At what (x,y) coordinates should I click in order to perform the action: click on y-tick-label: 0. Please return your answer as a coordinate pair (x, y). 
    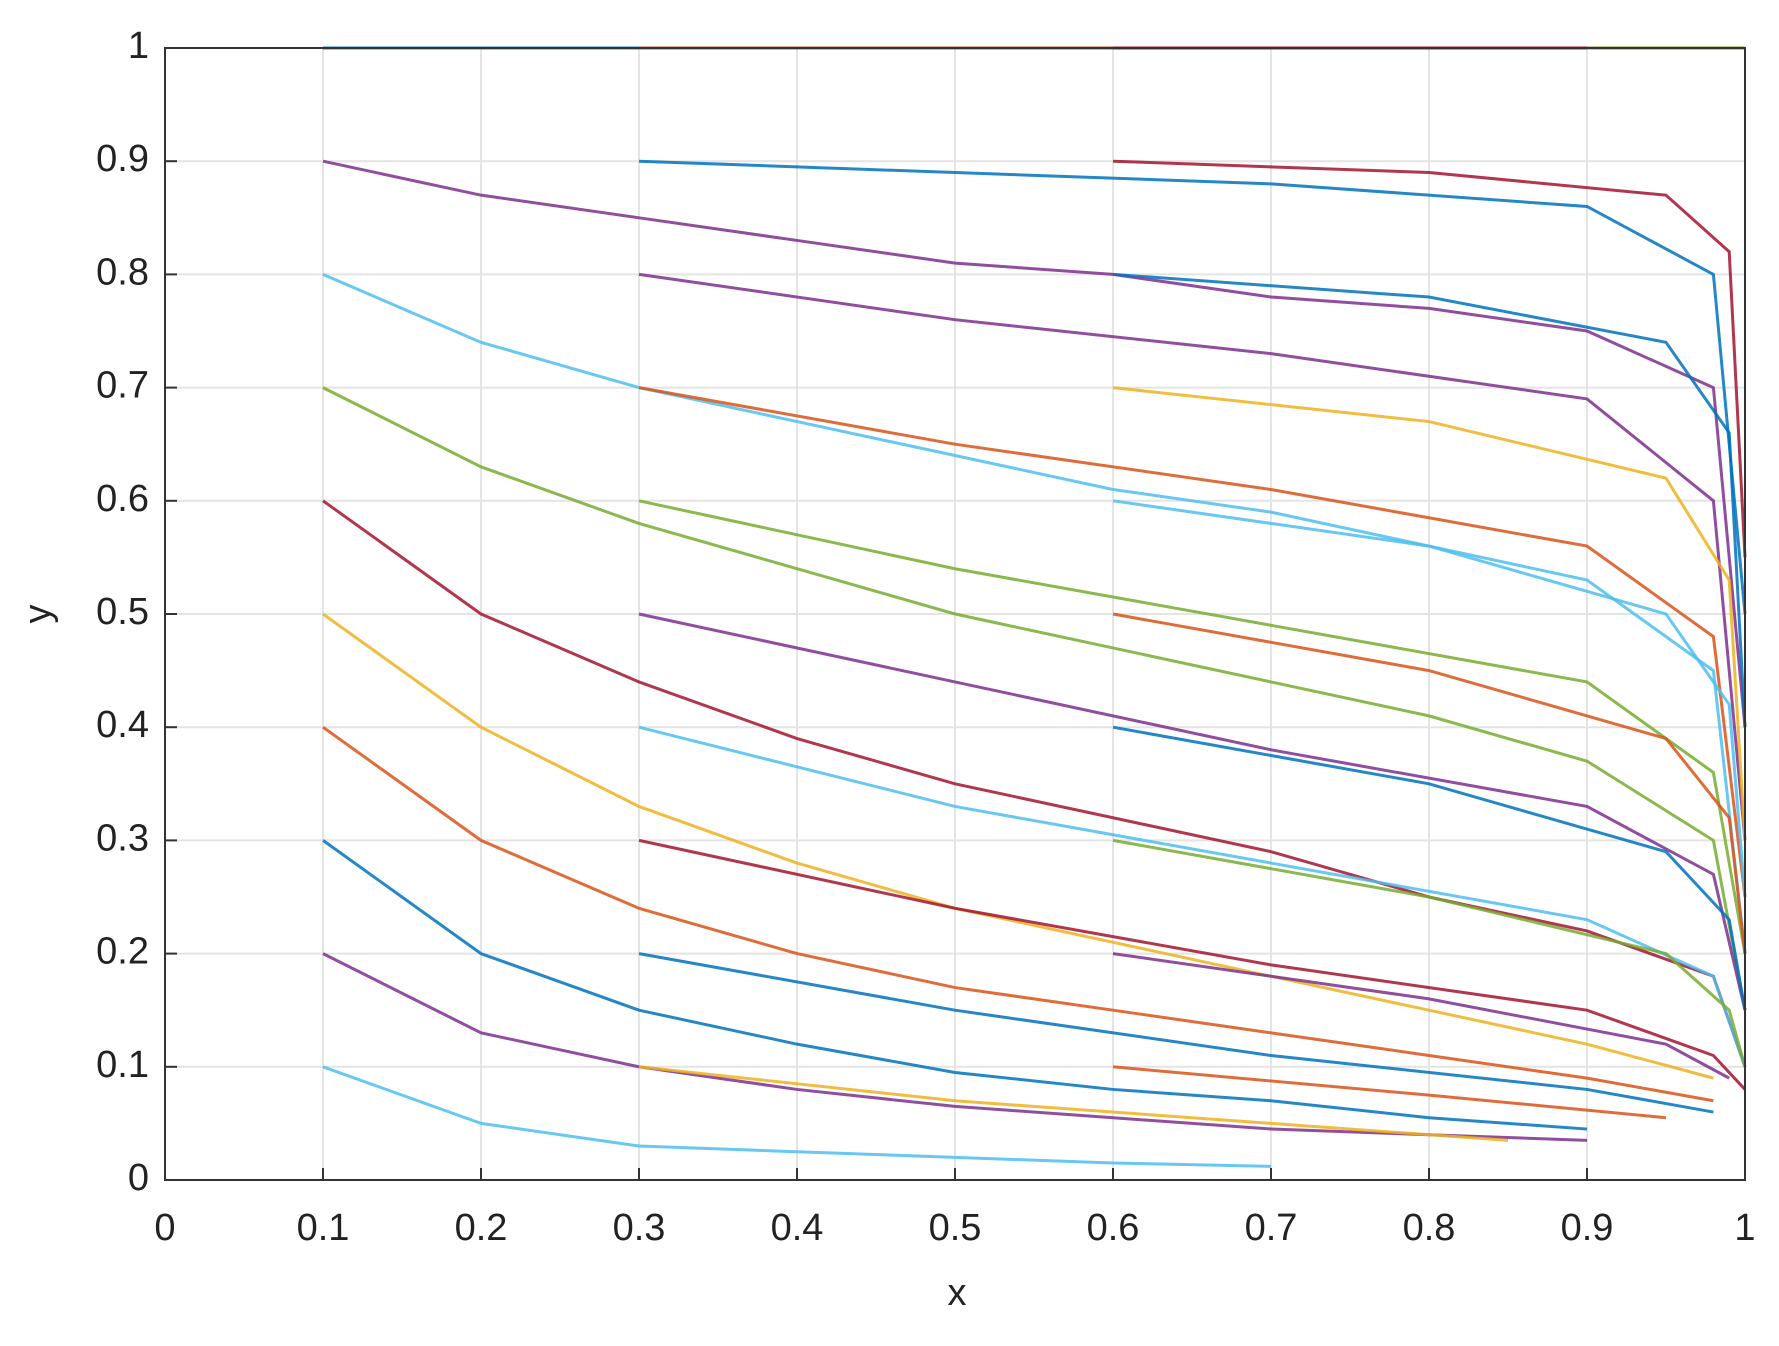
    Looking at the image, I should click on (138, 1178).